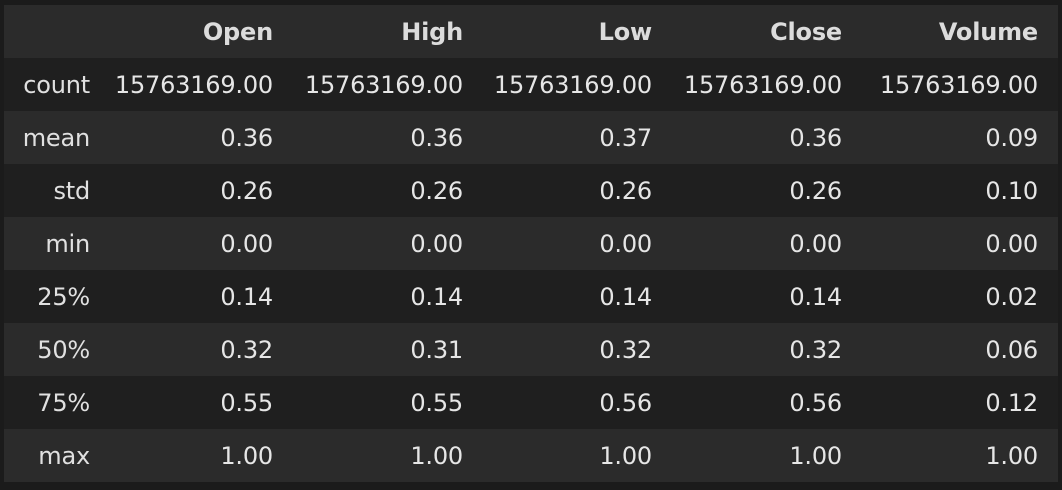 This screenshot has width=1062, height=490. Describe the element at coordinates (531, 455) in the screenshot. I see `table-row-max: max 1.00 1.00 1.00 1.00 1.00` at that location.